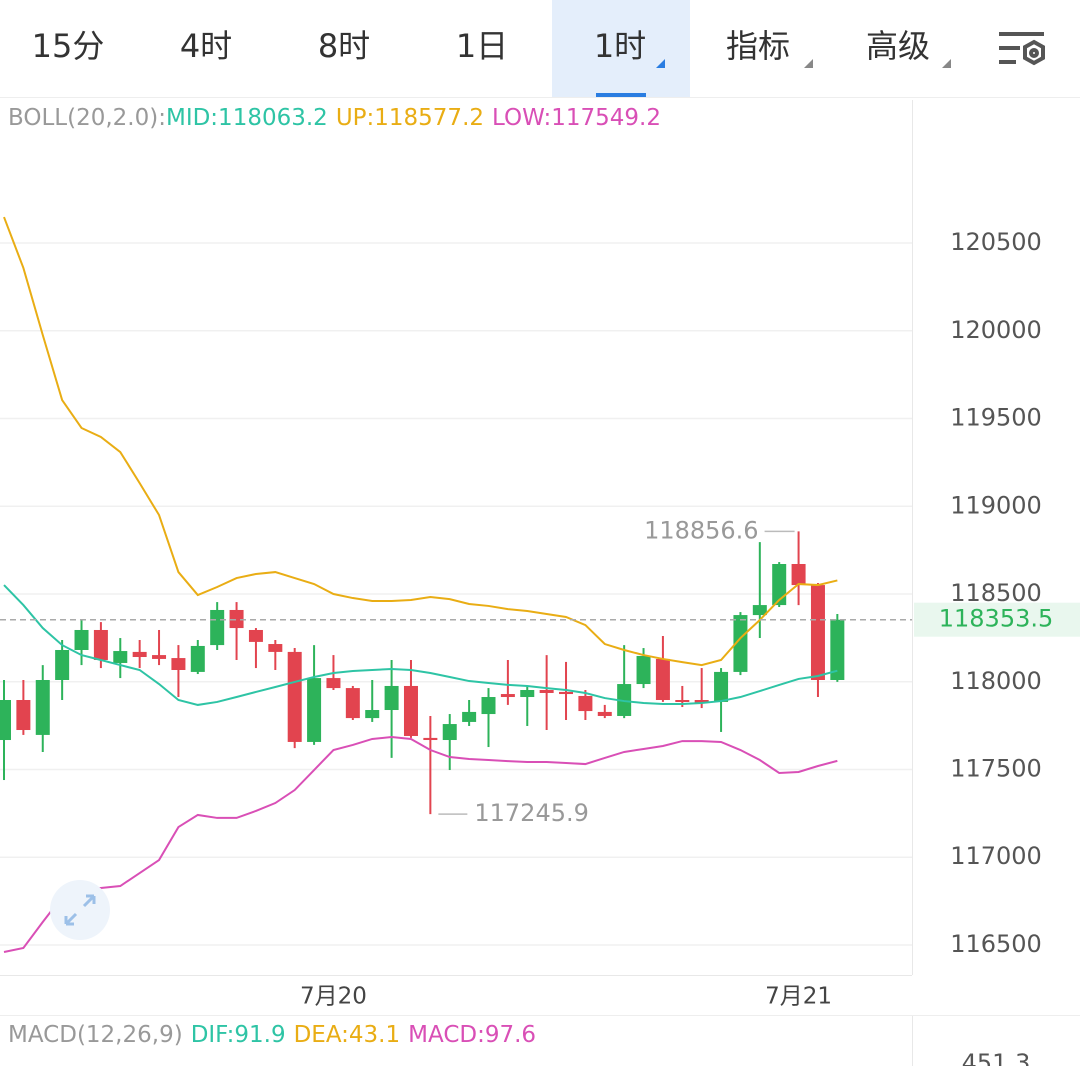  Describe the element at coordinates (95, 1035) in the screenshot. I see `macd-label: MACD(12,26,9)` at that location.